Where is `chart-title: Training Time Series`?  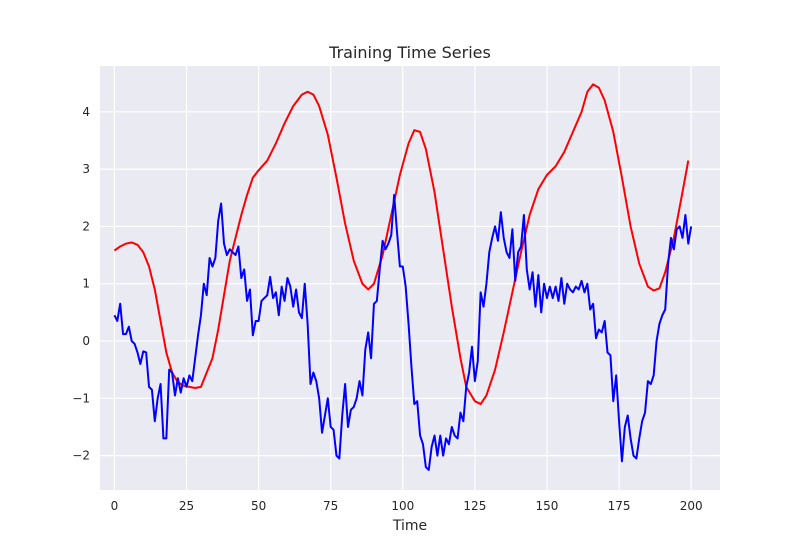 chart-title: Training Time Series is located at coordinates (409, 52).